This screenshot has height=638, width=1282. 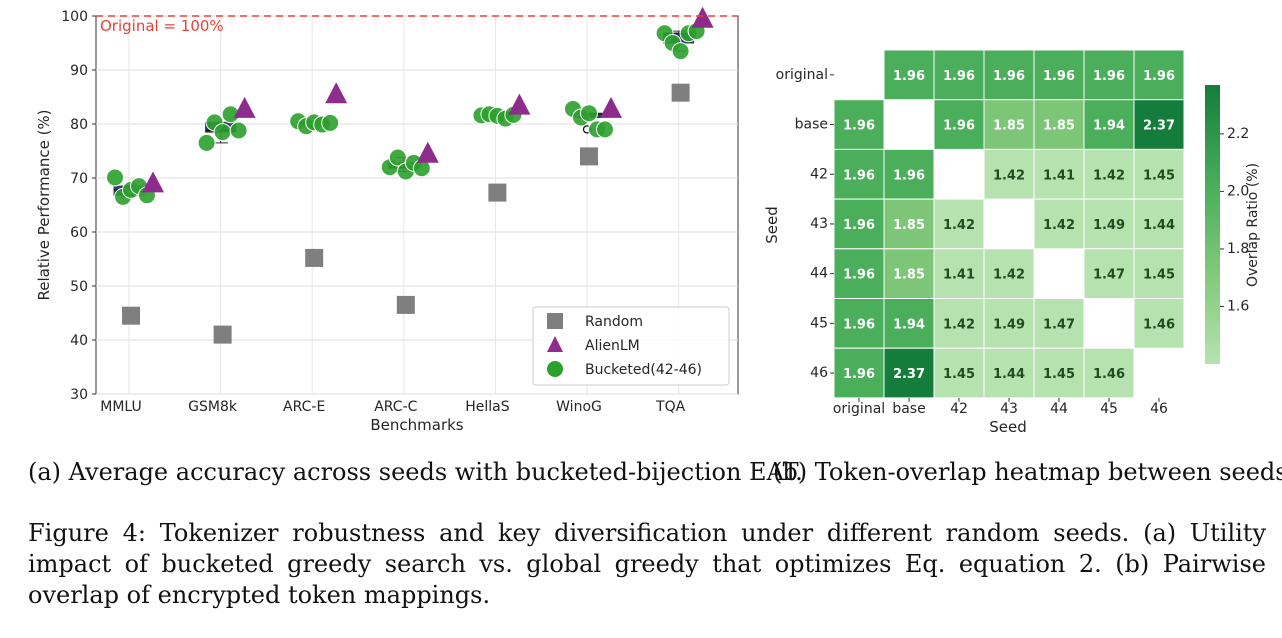 What do you see at coordinates (819, 274) in the screenshot?
I see `row-label: 44` at bounding box center [819, 274].